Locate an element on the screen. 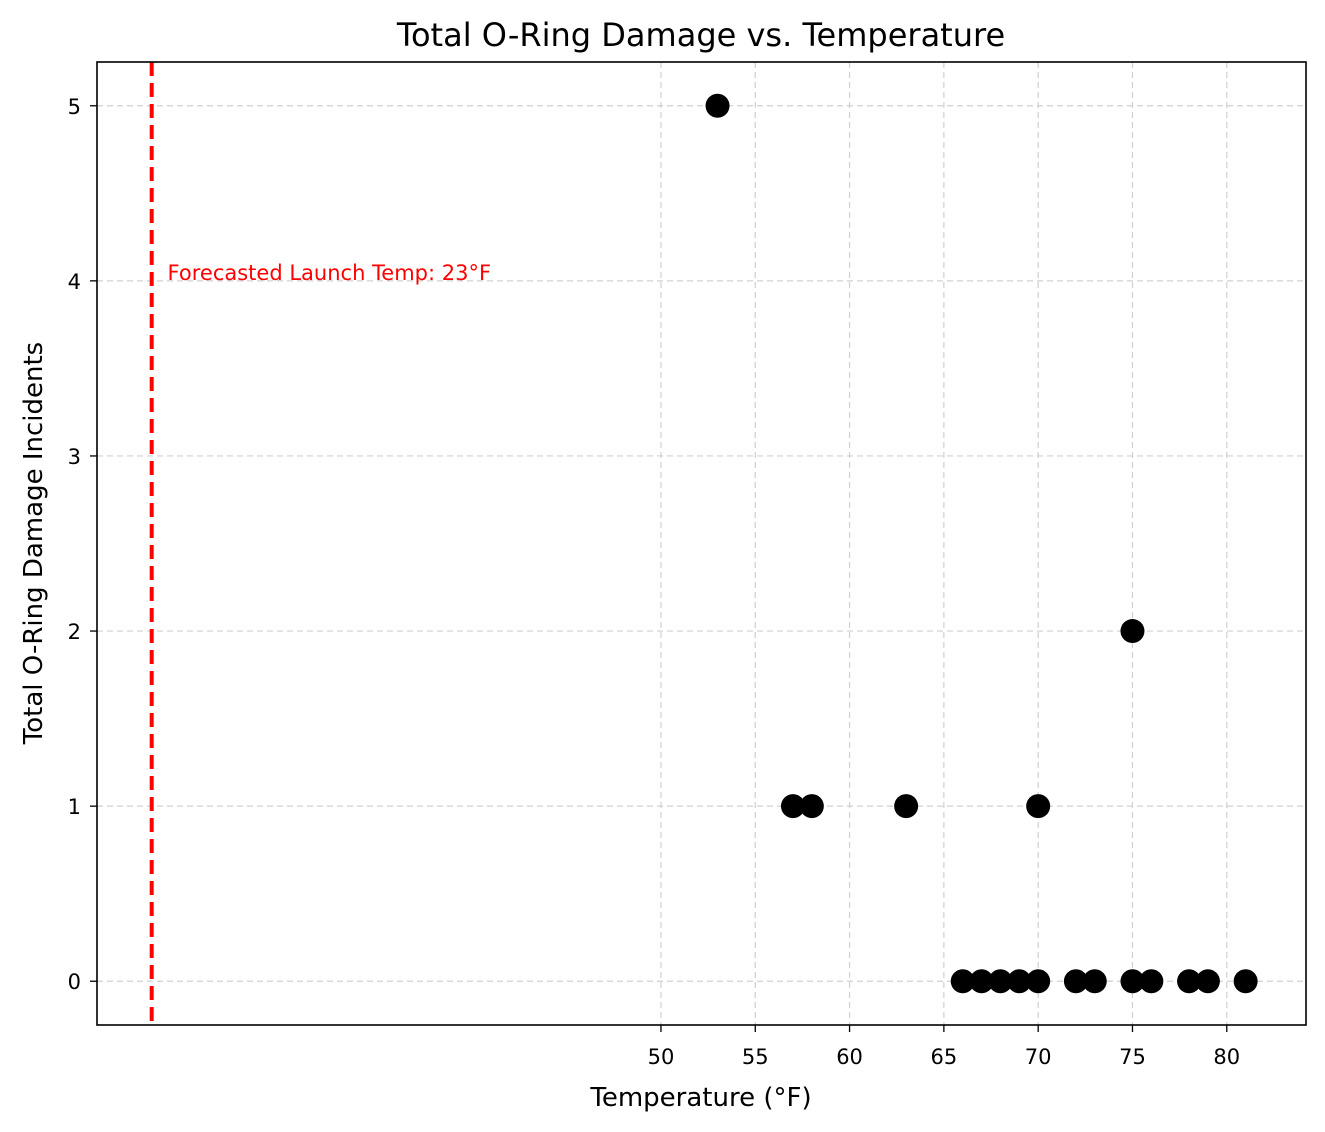 This screenshot has width=1325, height=1132. reference-annotation: Forecasted Launch Temp: 23°F is located at coordinates (330, 273).